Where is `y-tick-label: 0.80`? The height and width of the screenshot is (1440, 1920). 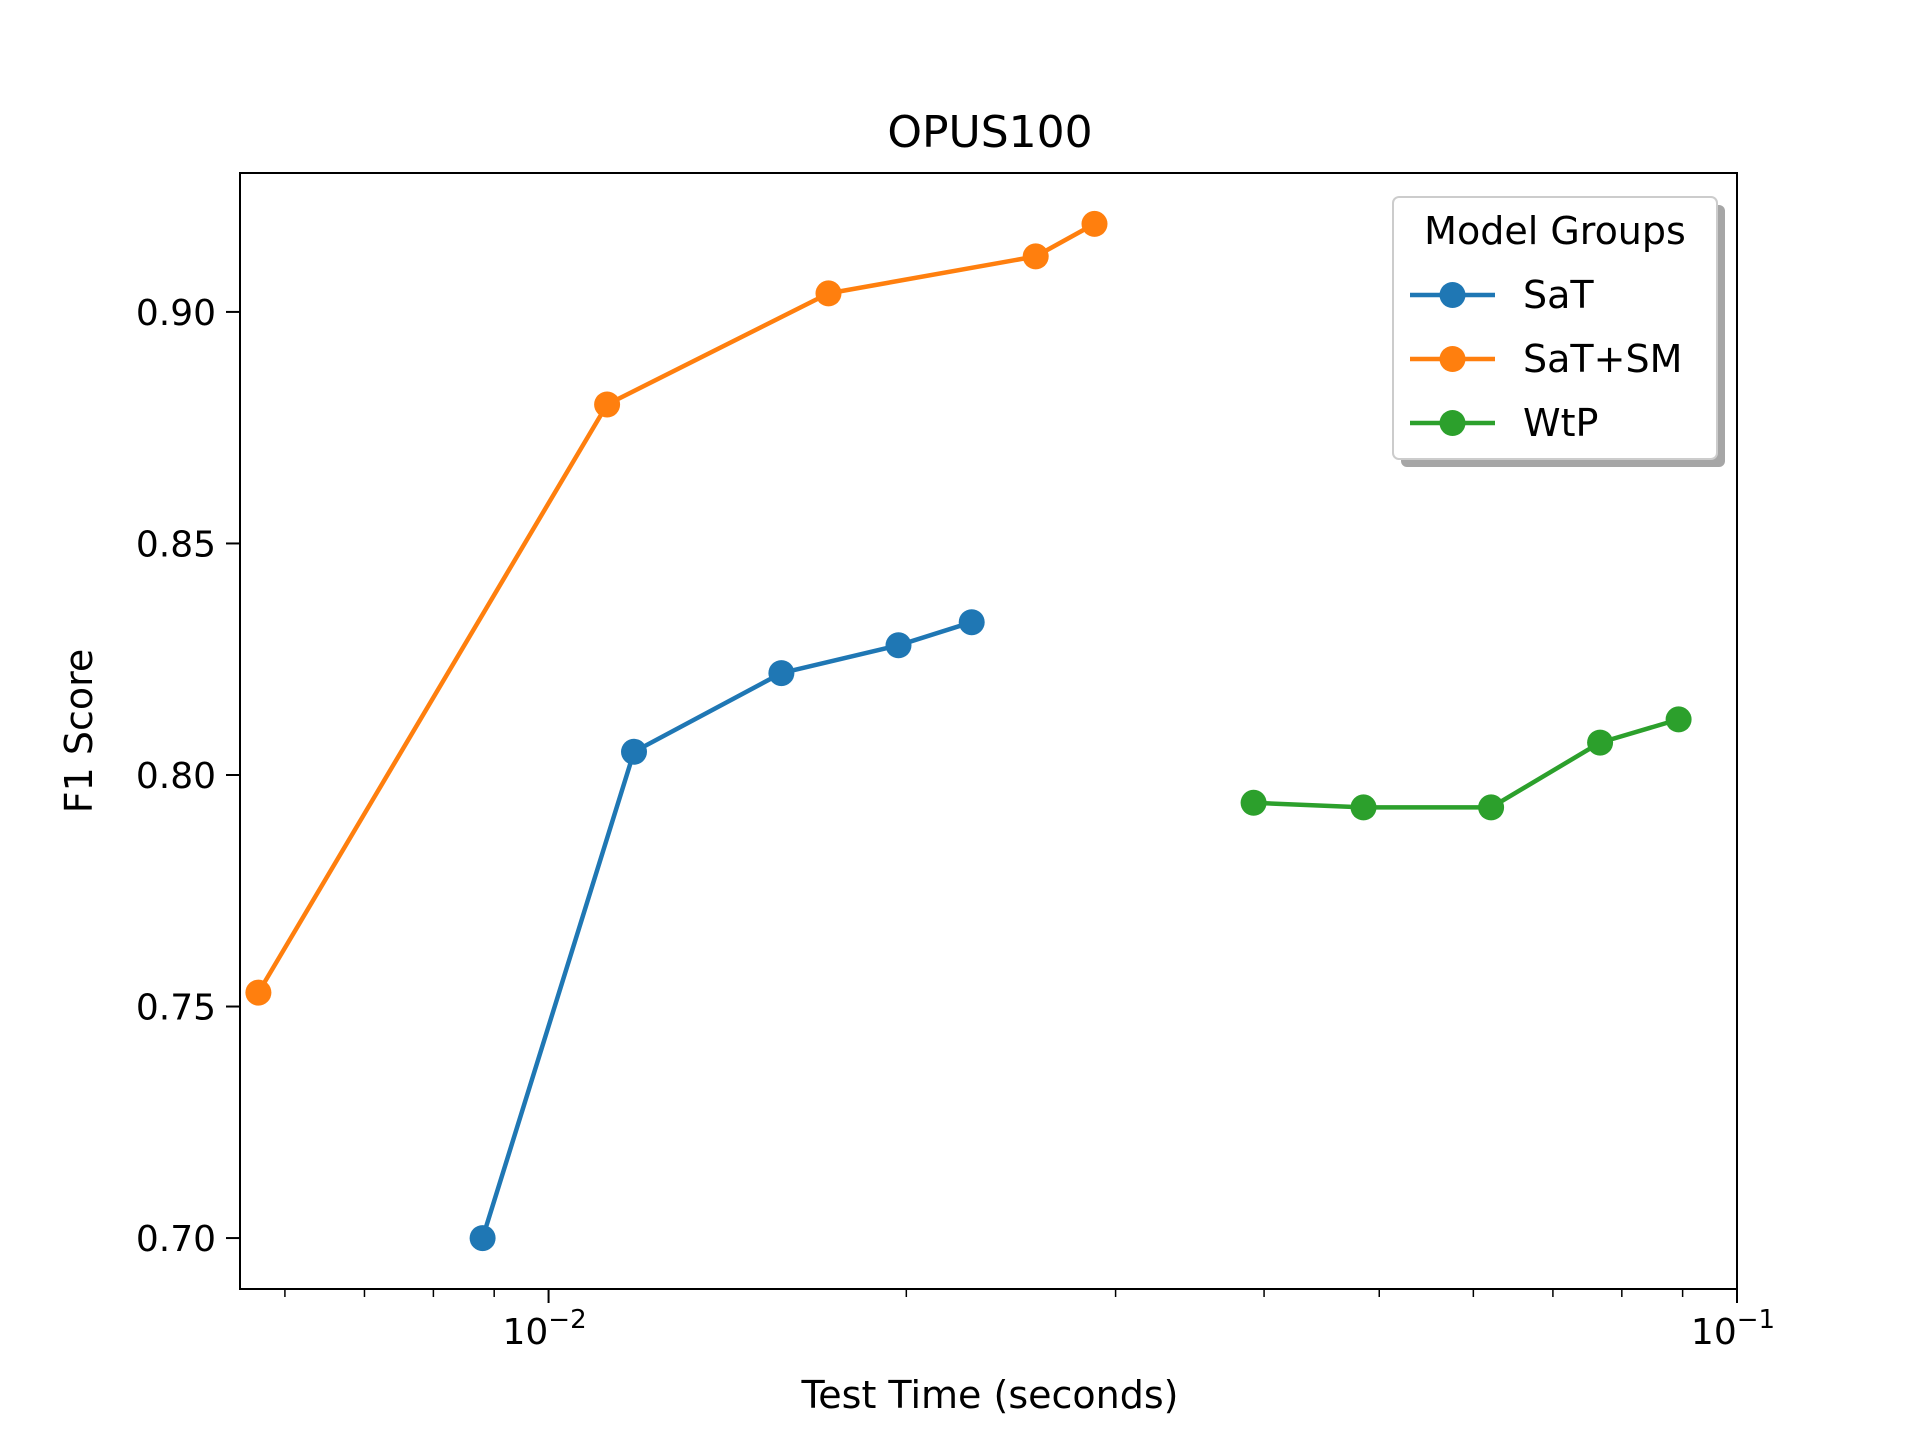 y-tick-label: 0.80 is located at coordinates (176, 776).